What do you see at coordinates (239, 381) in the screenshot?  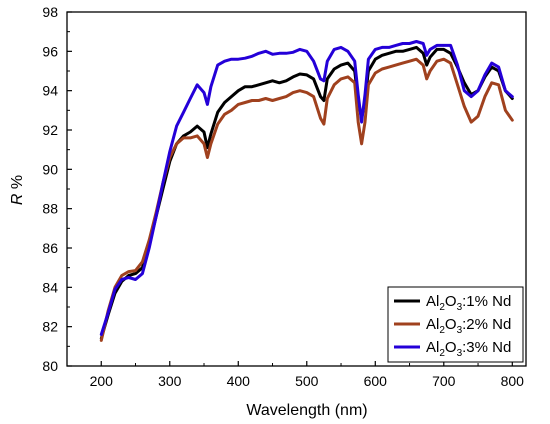 I see `x-tick-label: 400` at bounding box center [239, 381].